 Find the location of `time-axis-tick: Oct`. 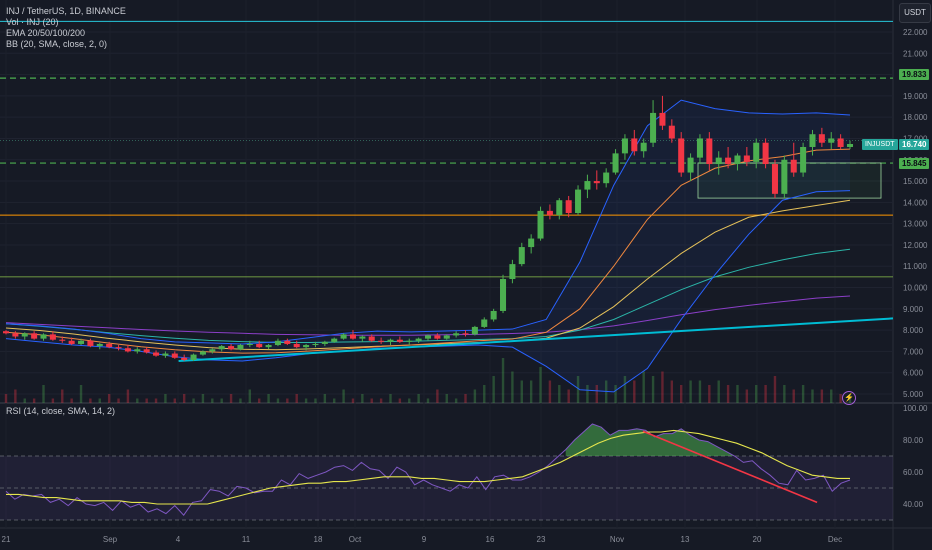

time-axis-tick: Oct is located at coordinates (355, 539).